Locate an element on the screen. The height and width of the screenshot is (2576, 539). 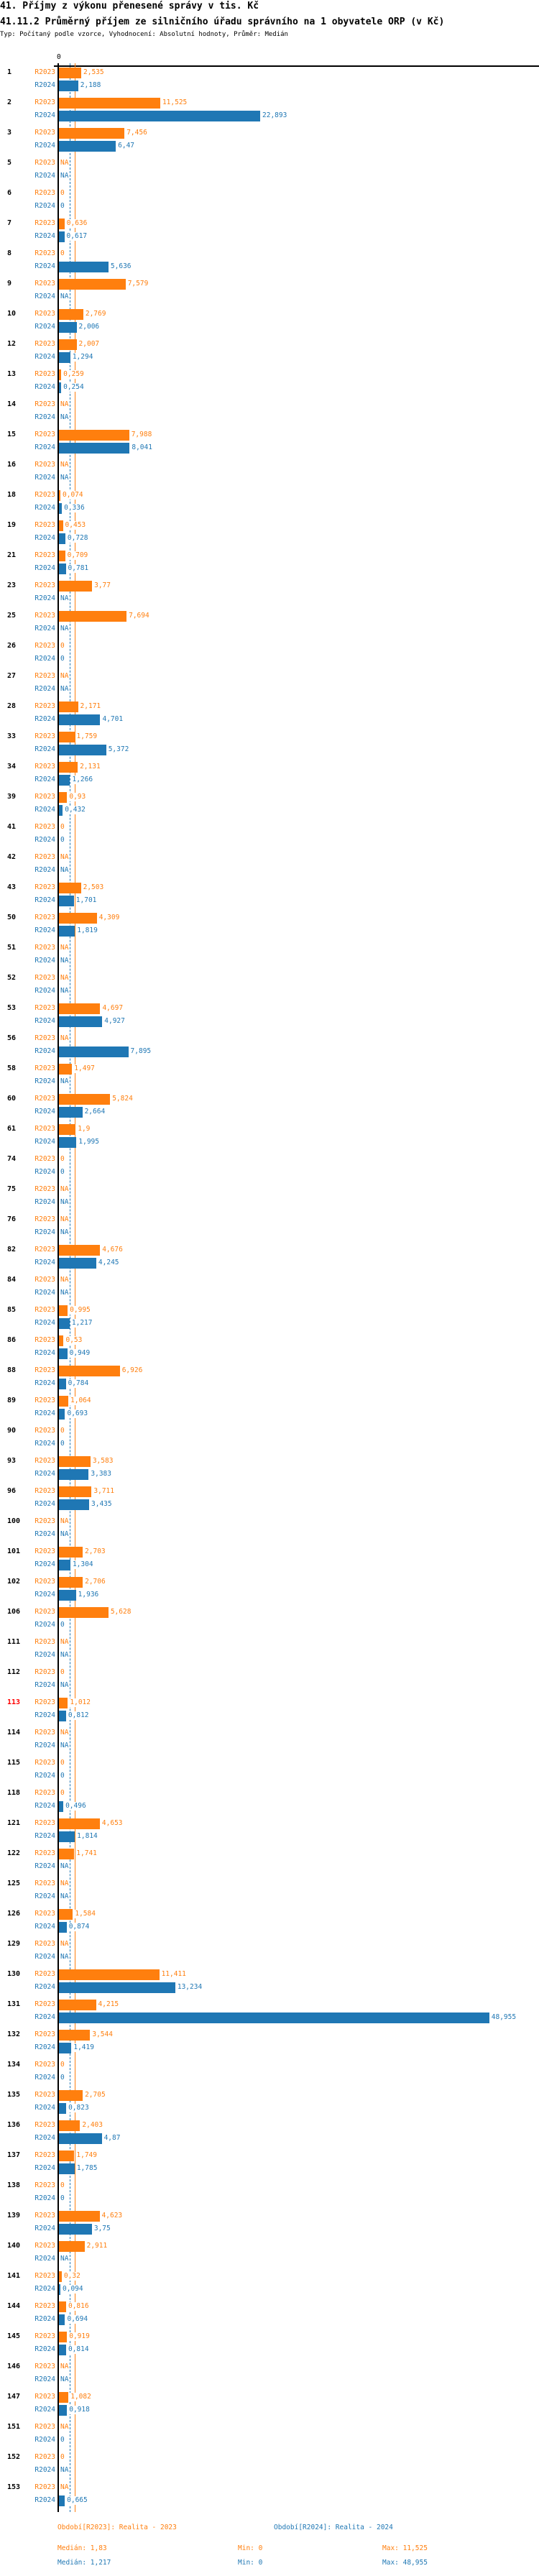
category-label: 121 is located at coordinates (14, 1823).